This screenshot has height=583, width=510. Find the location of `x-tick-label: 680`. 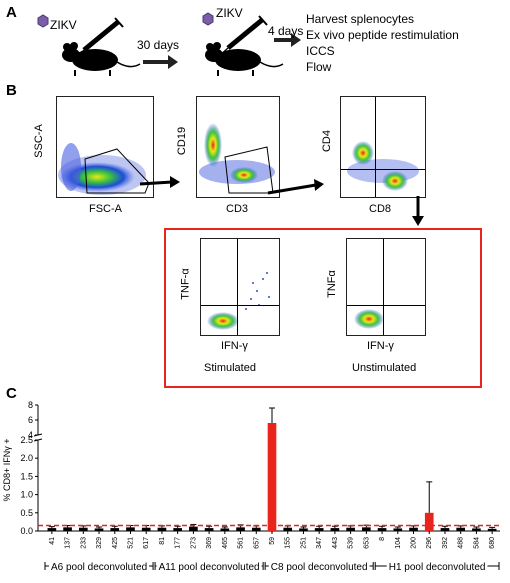

x-tick-label: 680 is located at coordinates (492, 543).